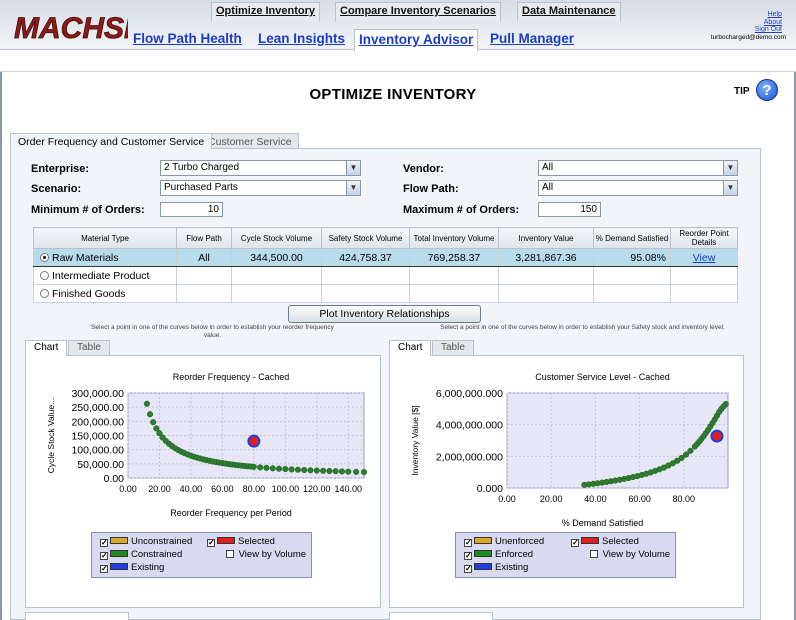  What do you see at coordinates (266, 11) in the screenshot?
I see `subtab-optimize-inventory: Optimize Inventory` at bounding box center [266, 11].